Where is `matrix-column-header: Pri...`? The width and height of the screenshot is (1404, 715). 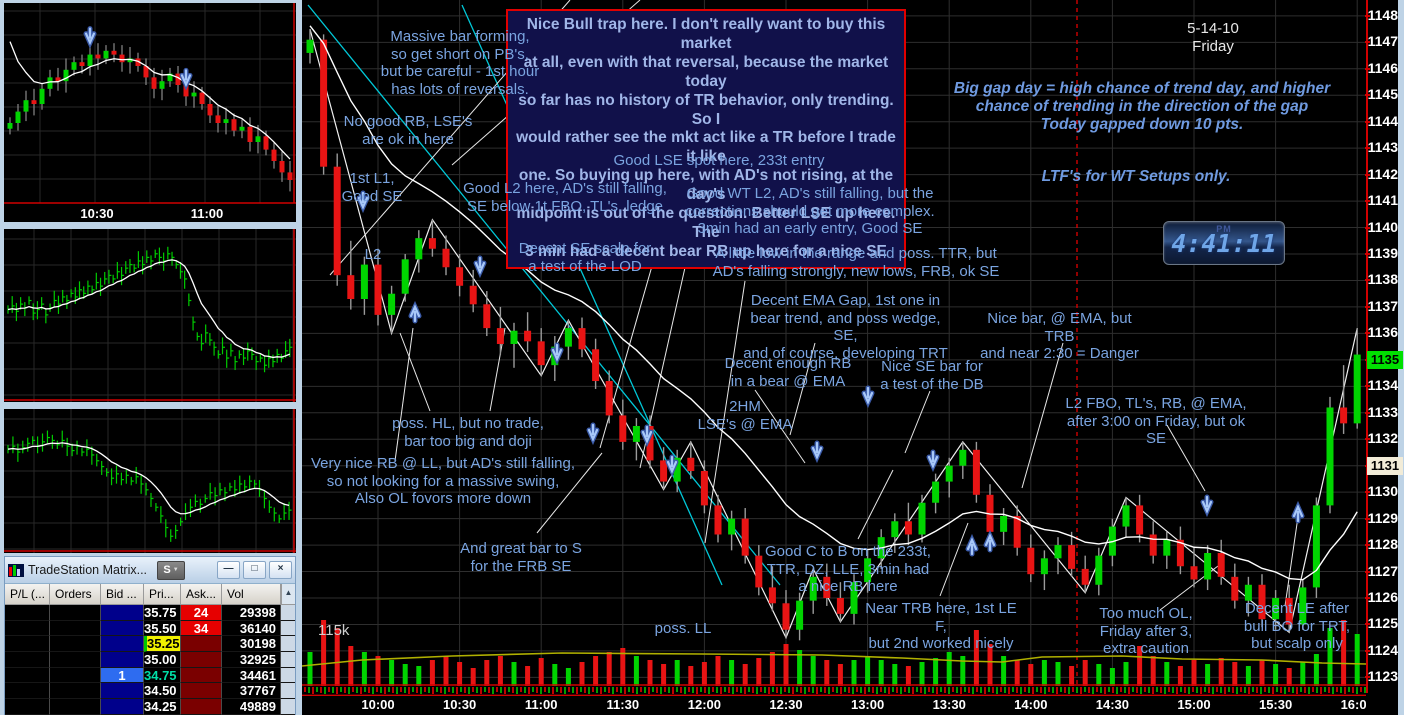
matrix-column-header: Pri... is located at coordinates (162, 594).